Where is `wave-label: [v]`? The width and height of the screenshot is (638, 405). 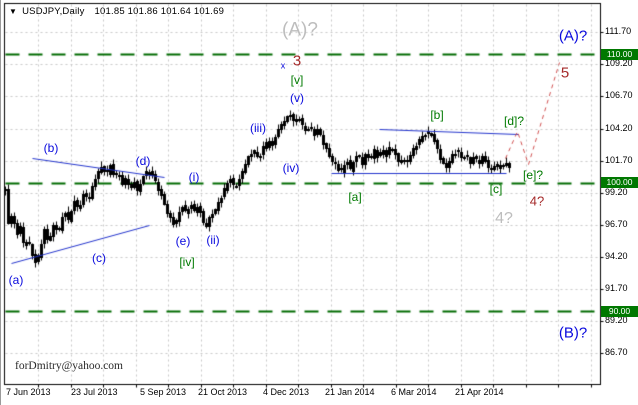 wave-label: [v] is located at coordinates (297, 80).